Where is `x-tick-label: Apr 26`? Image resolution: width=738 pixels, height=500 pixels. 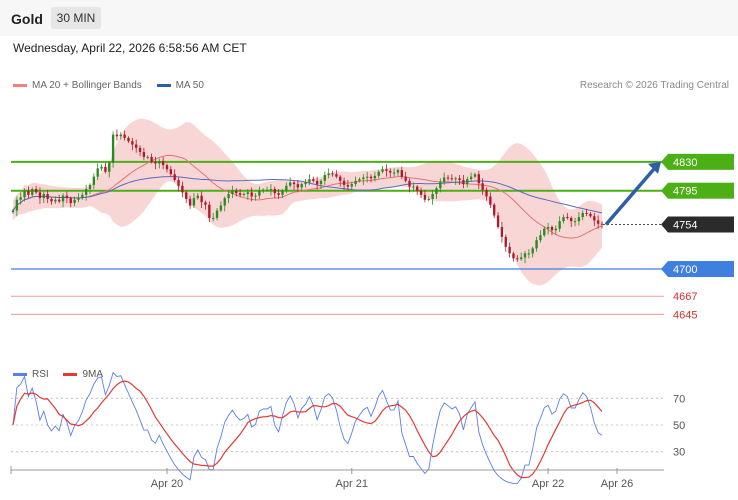
x-tick-label: Apr 26 is located at coordinates (617, 484).